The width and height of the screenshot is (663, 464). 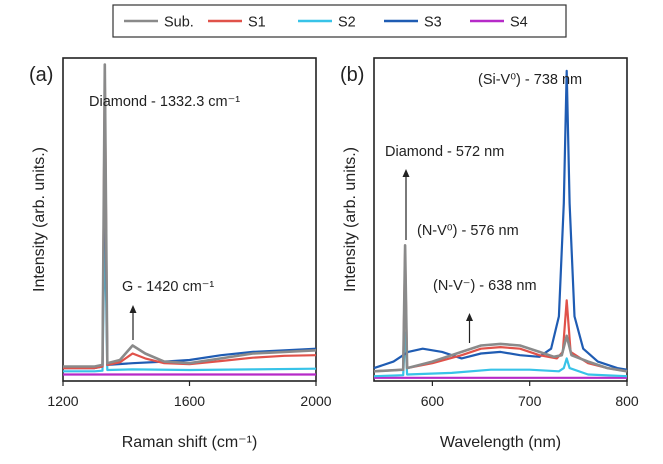 What do you see at coordinates (190, 442) in the screenshot?
I see `panel-a-xlabel: Raman shift (cm⁻¹)` at bounding box center [190, 442].